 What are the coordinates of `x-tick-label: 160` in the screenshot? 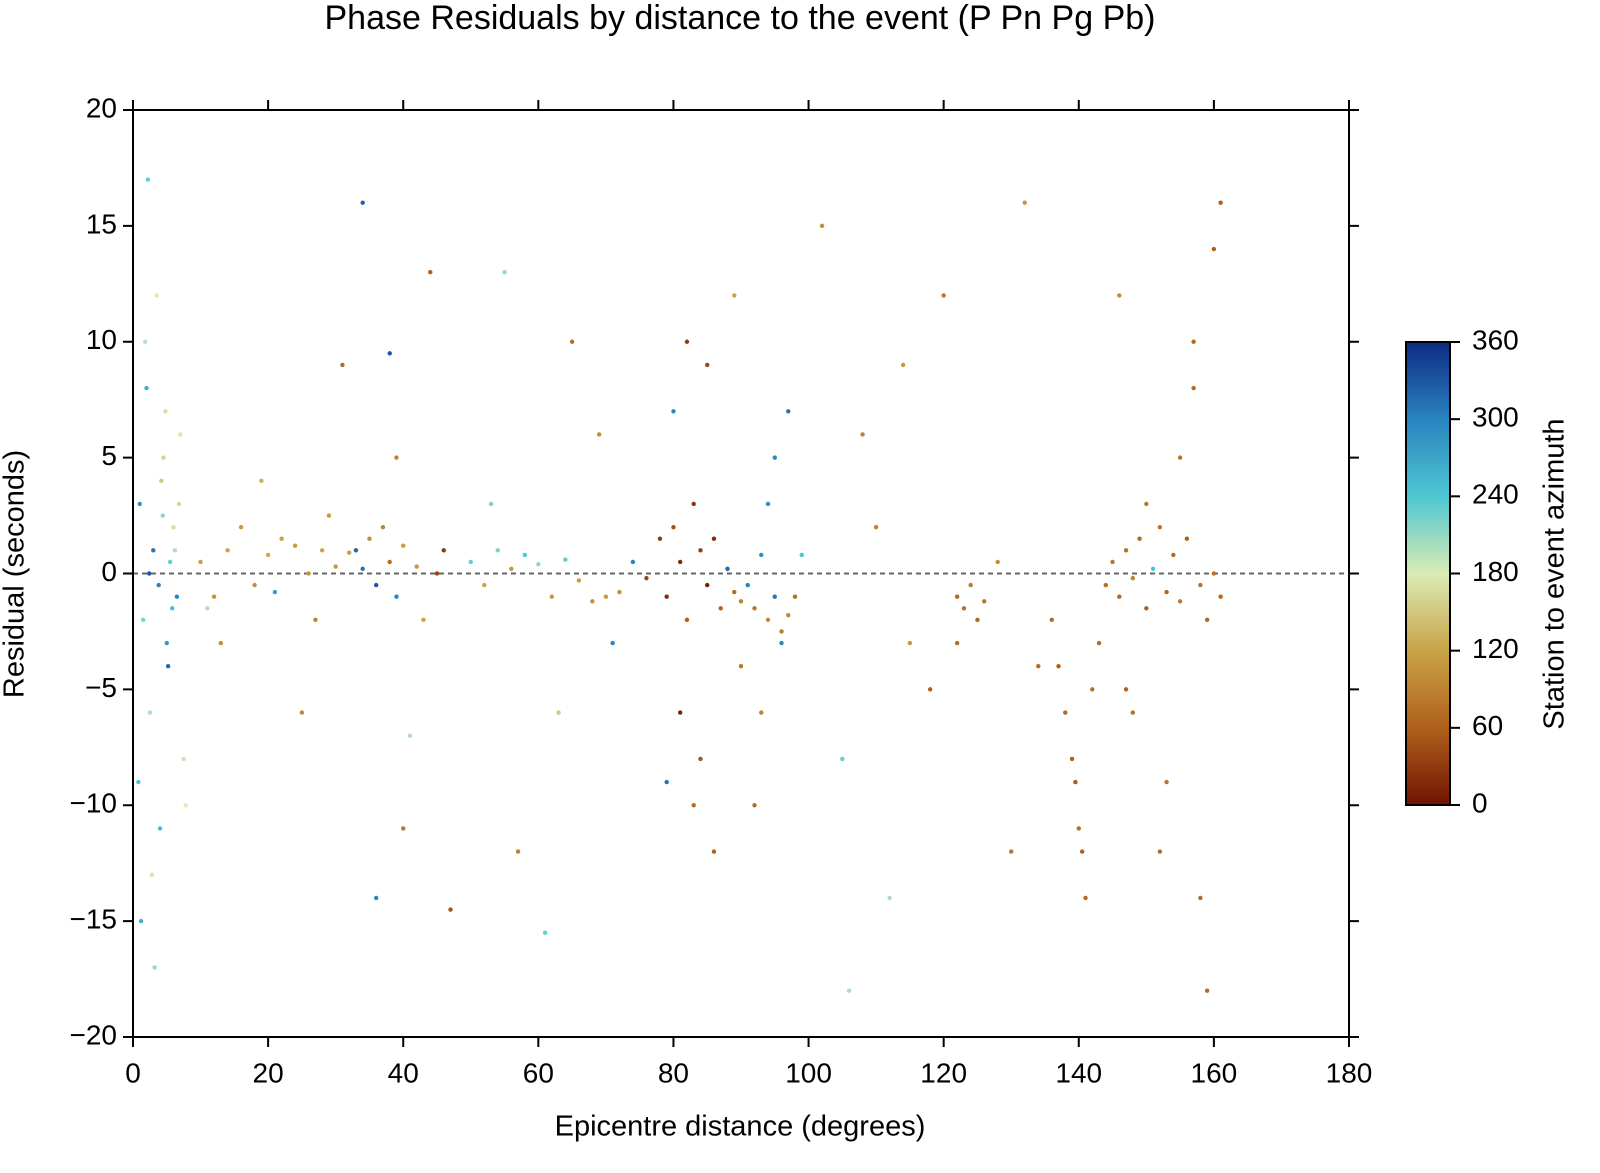 It's located at (1214, 1072).